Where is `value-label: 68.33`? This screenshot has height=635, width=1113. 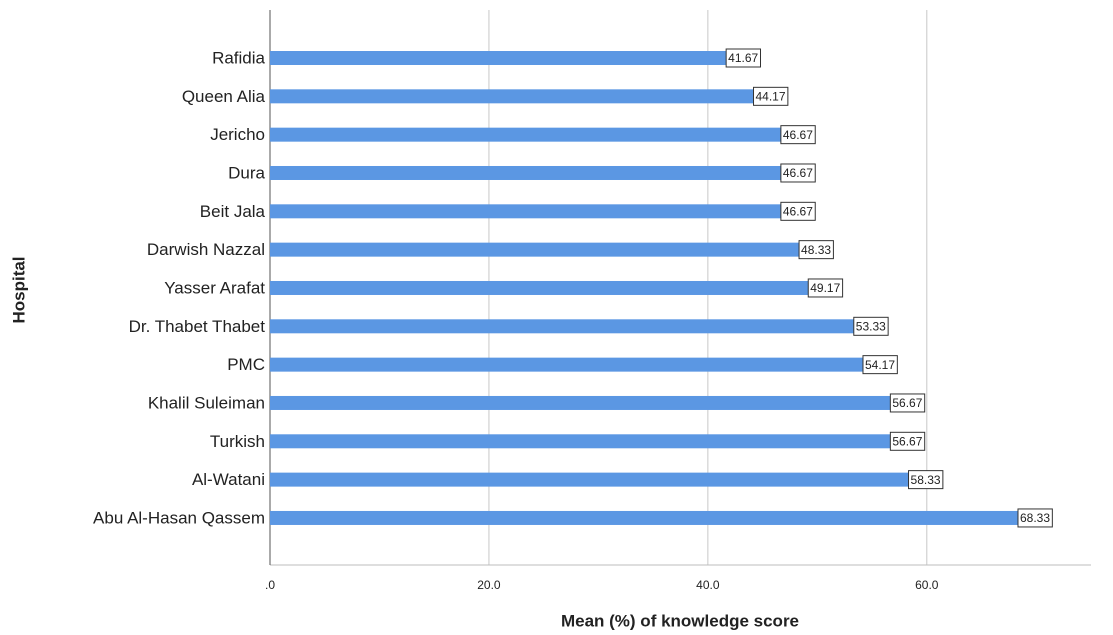
value-label: 68.33 is located at coordinates (1035, 518).